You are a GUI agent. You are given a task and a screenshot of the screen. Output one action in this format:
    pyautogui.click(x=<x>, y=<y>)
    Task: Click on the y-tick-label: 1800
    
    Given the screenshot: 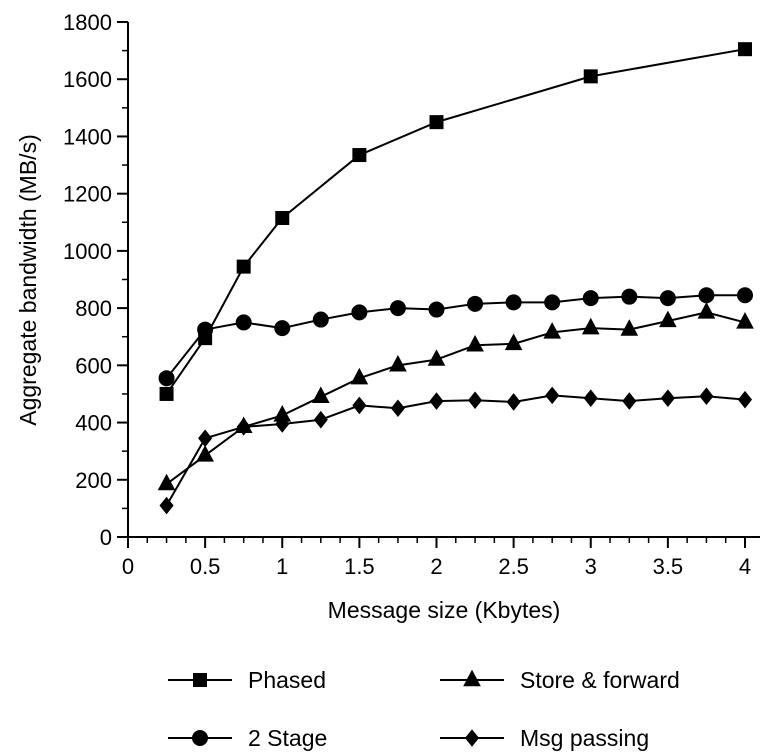 What is the action you would take?
    pyautogui.click(x=87, y=22)
    